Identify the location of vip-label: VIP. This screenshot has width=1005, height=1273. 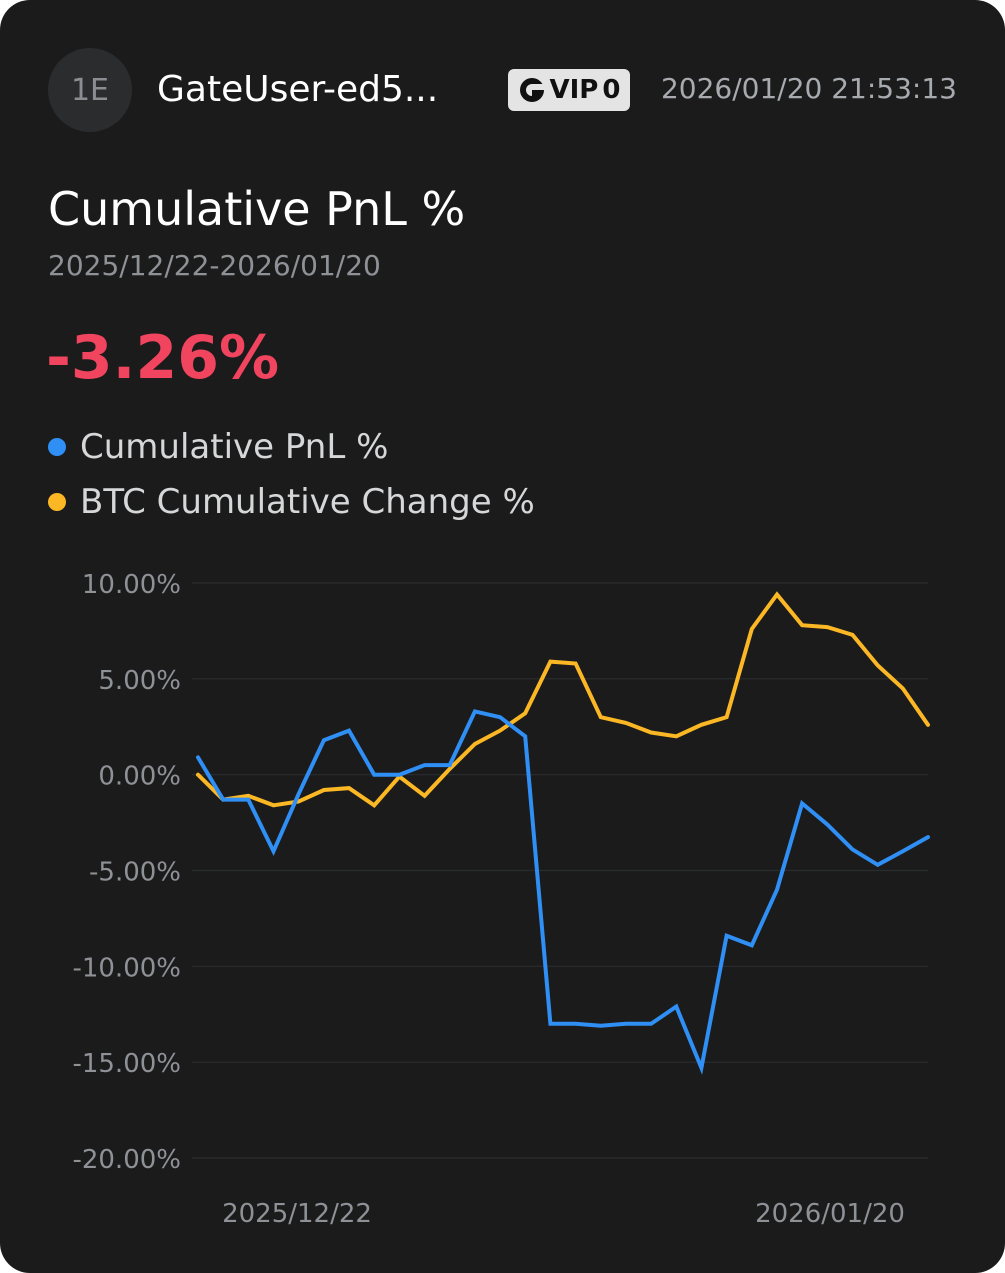
(574, 90).